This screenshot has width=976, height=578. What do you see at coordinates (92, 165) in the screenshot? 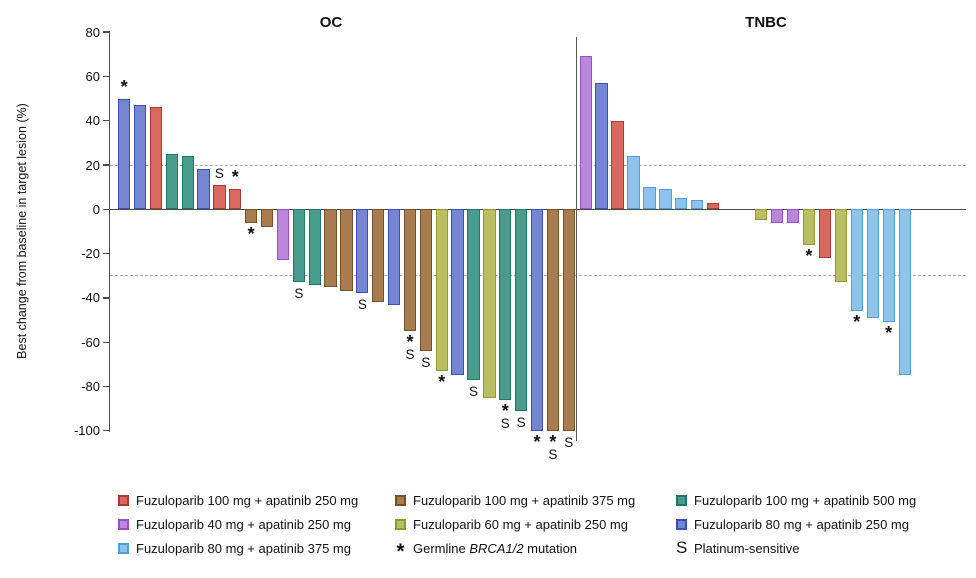
I see `y-axis-tick-label: 20` at bounding box center [92, 165].